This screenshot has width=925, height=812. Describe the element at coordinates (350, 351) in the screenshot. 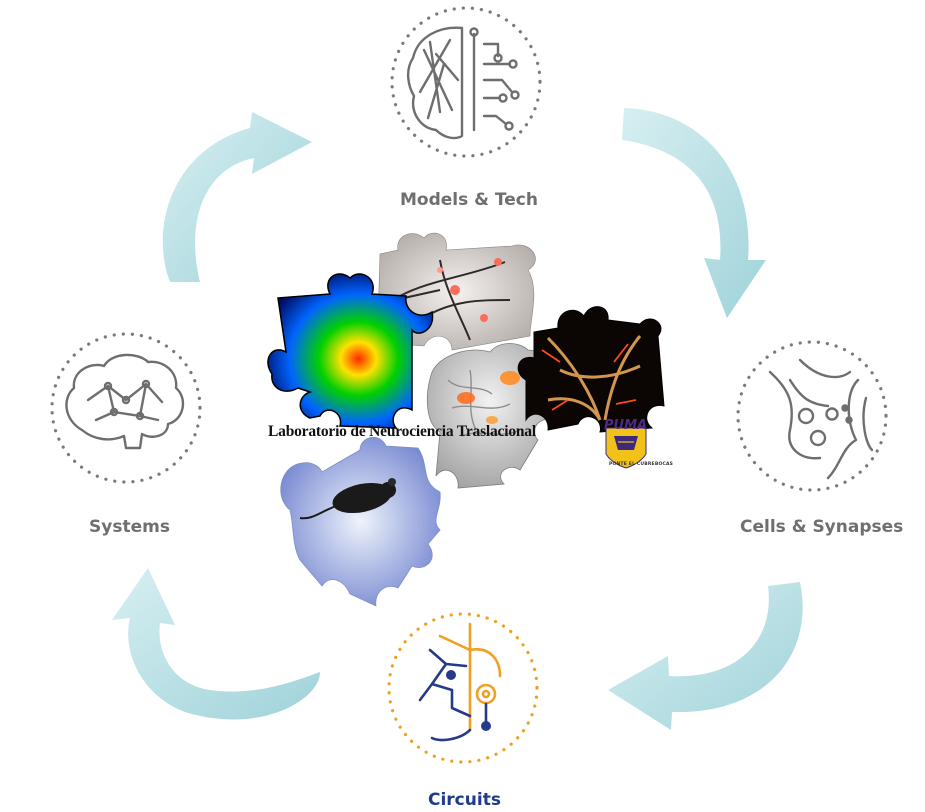

I see `puzzle-piece-heatmap` at that location.